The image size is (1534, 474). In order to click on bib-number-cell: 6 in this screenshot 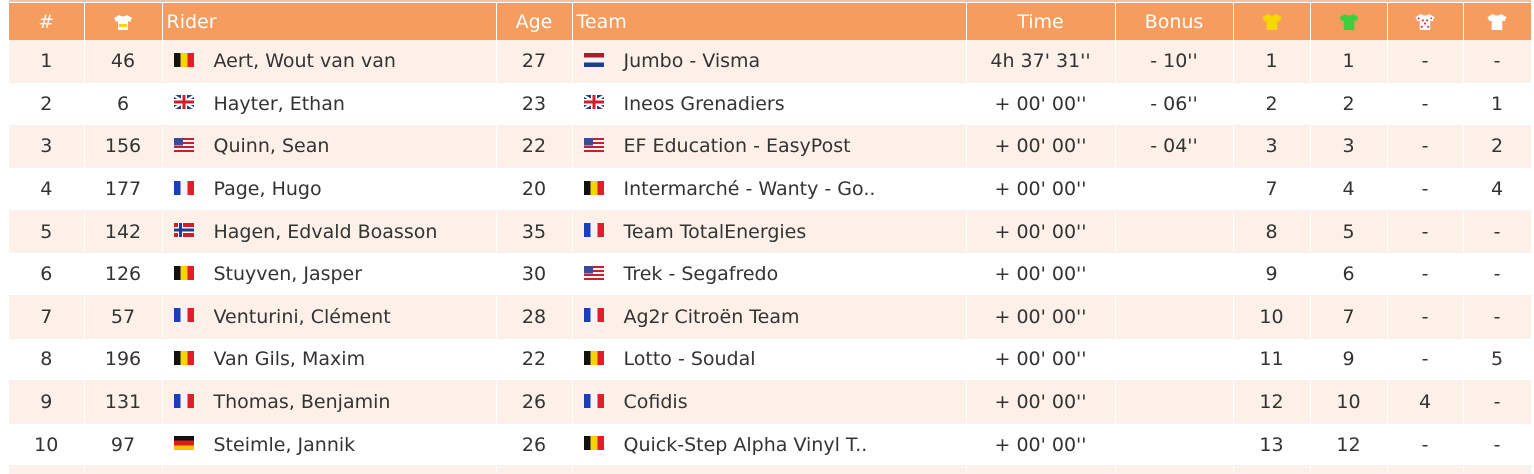, I will do `click(123, 104)`.